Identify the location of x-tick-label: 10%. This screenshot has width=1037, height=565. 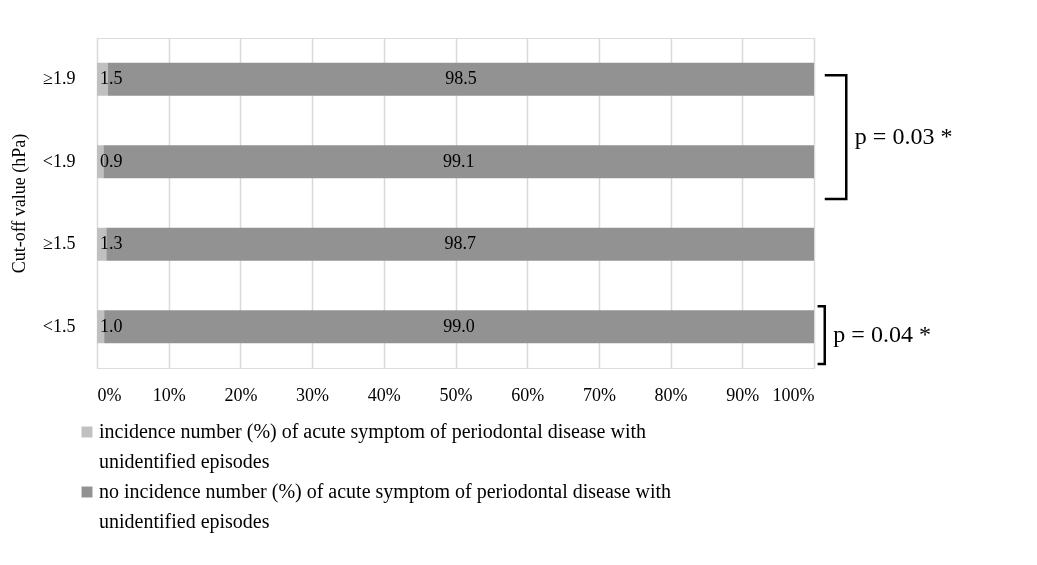
(169, 394).